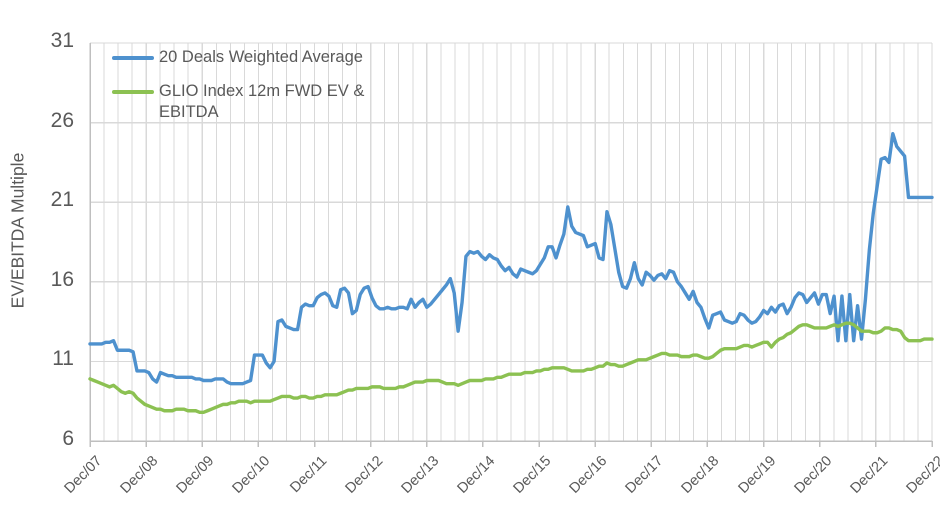  What do you see at coordinates (262, 102) in the screenshot?
I see `legend-label-series-2: GLIO Index 12m FWD EV & EBITDA` at bounding box center [262, 102].